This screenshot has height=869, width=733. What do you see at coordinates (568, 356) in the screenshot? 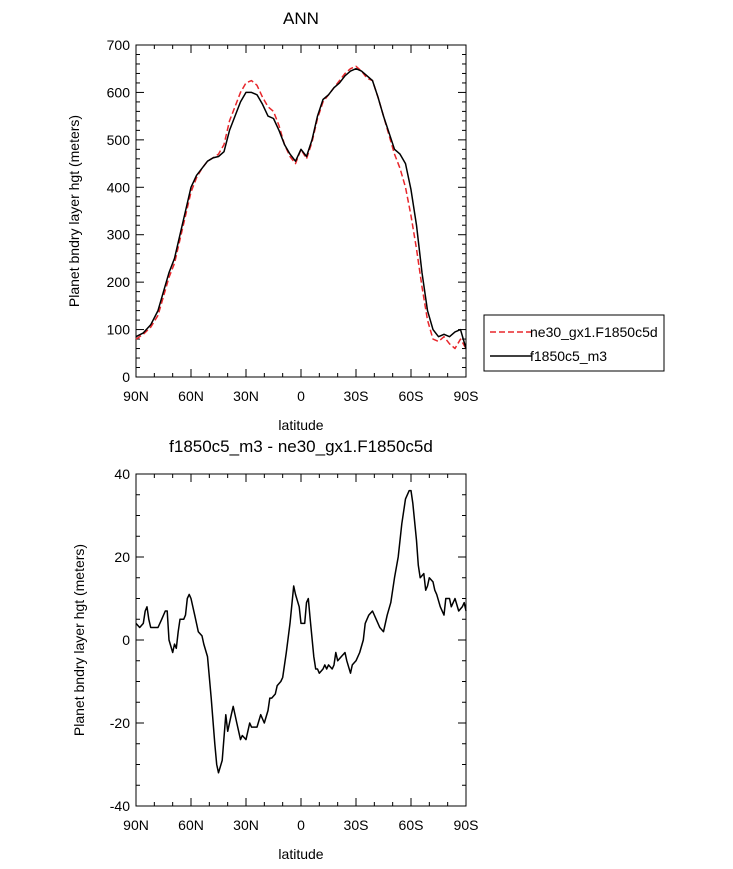
I see `legend-label-f1850c5: f1850c5_m3` at bounding box center [568, 356].